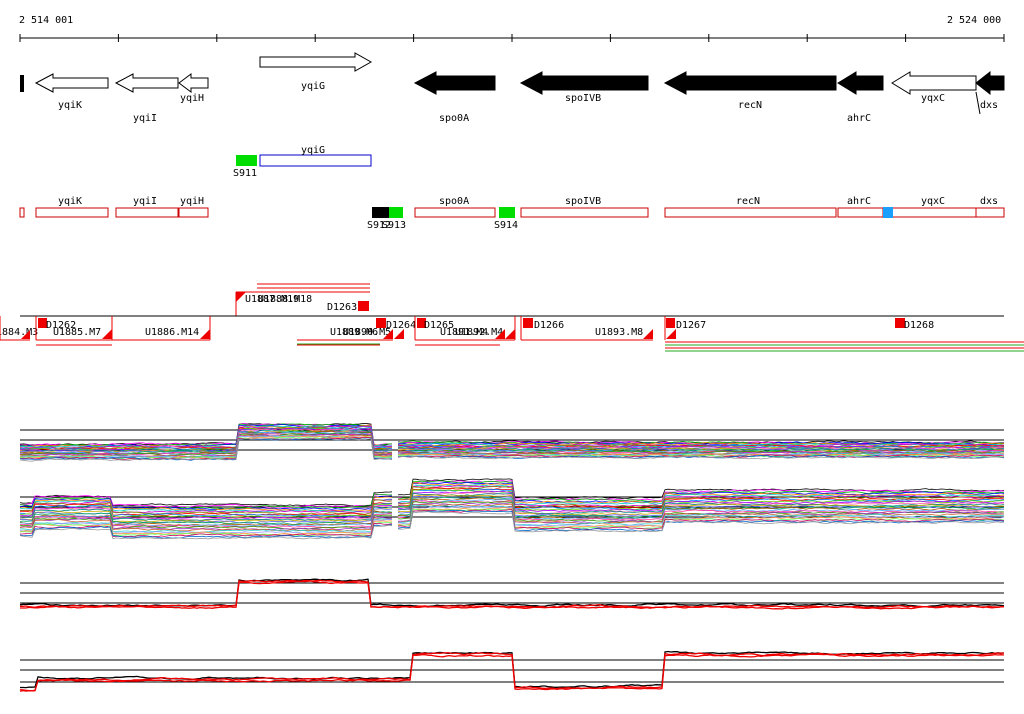 The width and height of the screenshot is (1024, 714). Describe the element at coordinates (860, 212) in the screenshot. I see `annotation-box-ahrC` at that location.